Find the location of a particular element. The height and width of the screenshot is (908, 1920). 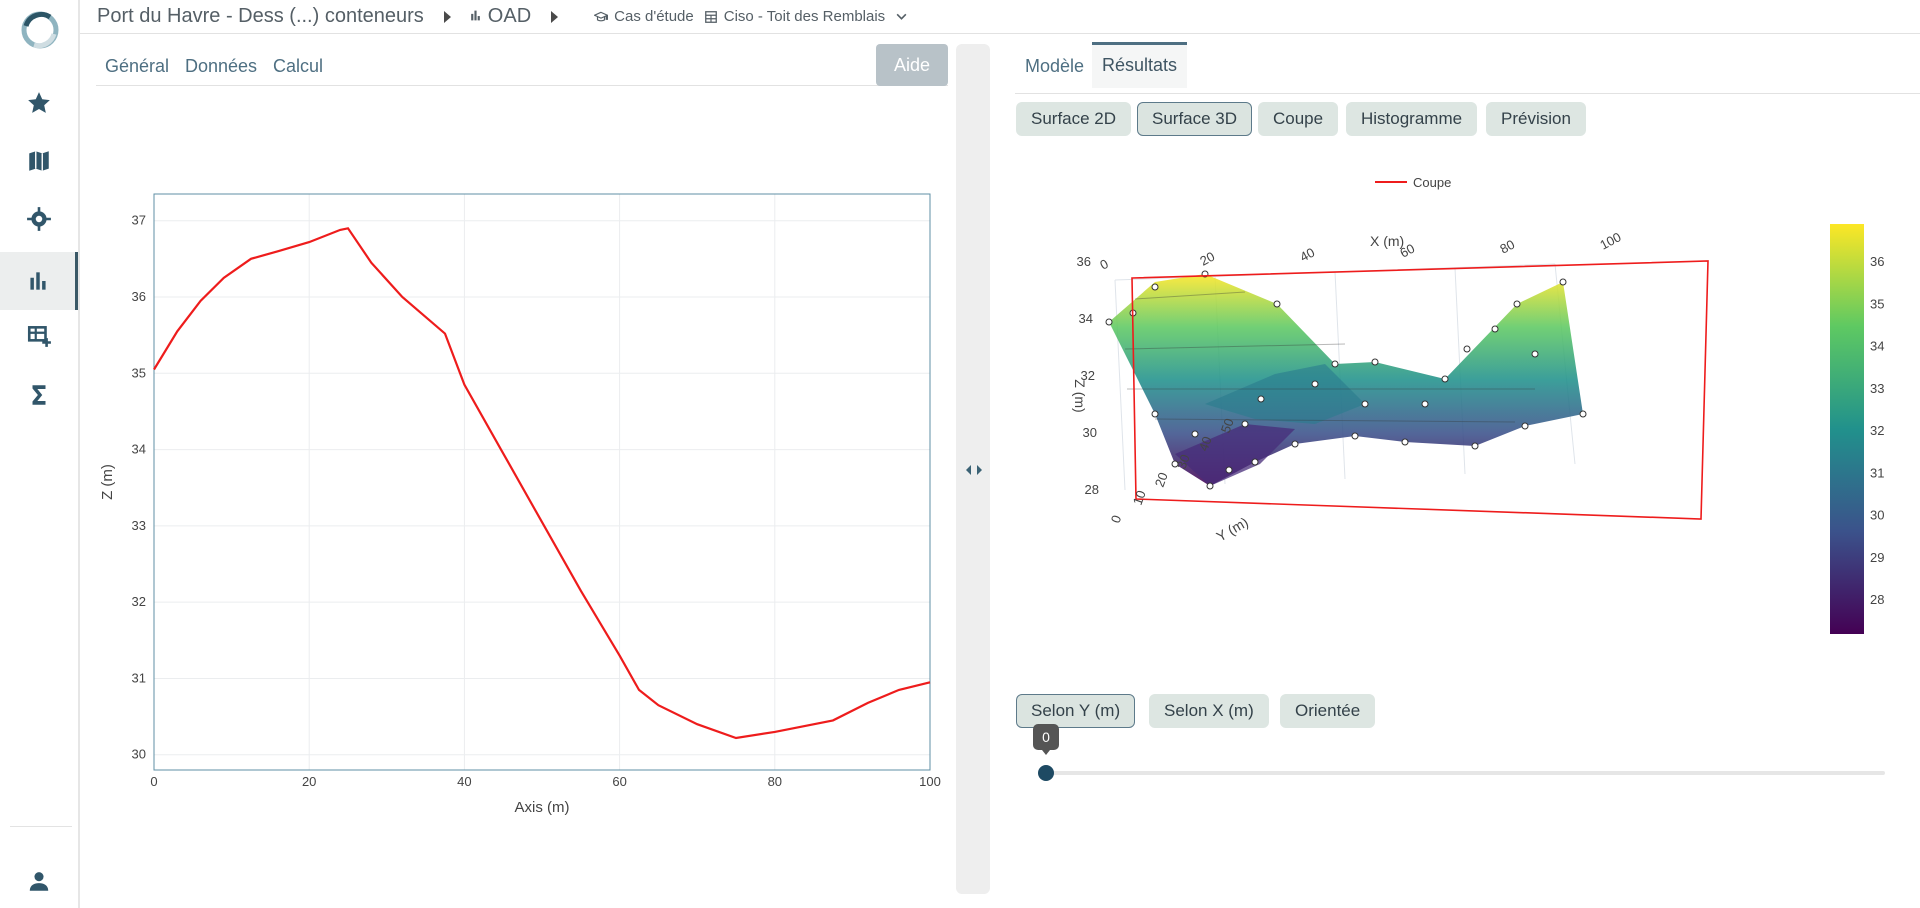

sidebar-item-target is located at coordinates (39, 219).